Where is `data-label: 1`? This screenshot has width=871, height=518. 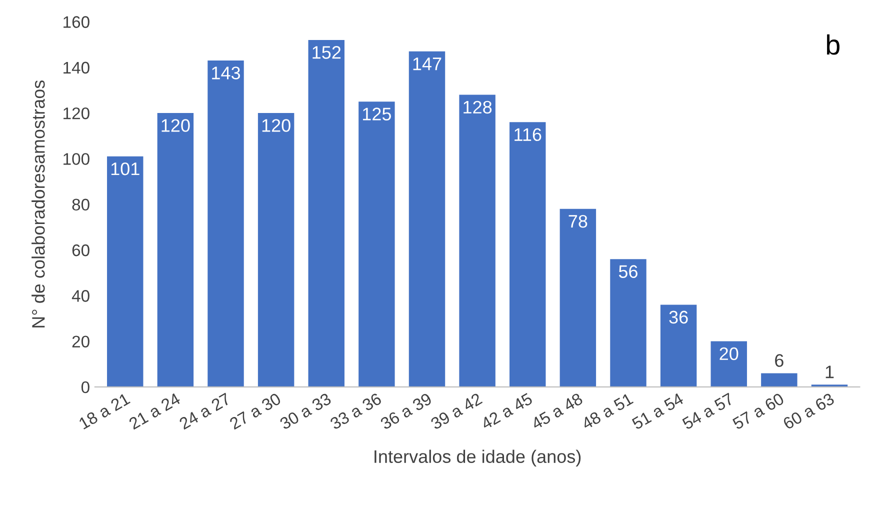
data-label: 1 is located at coordinates (830, 372).